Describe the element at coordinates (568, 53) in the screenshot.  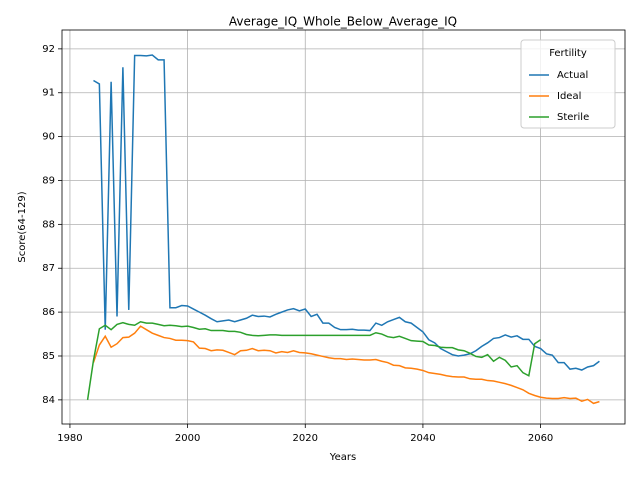
I see `legend-title: Fertility` at that location.